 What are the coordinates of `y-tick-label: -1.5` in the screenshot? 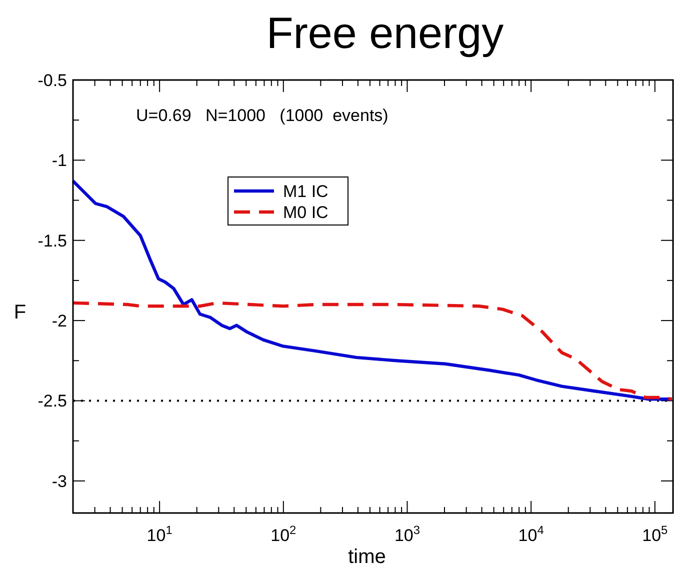 It's located at (52, 240).